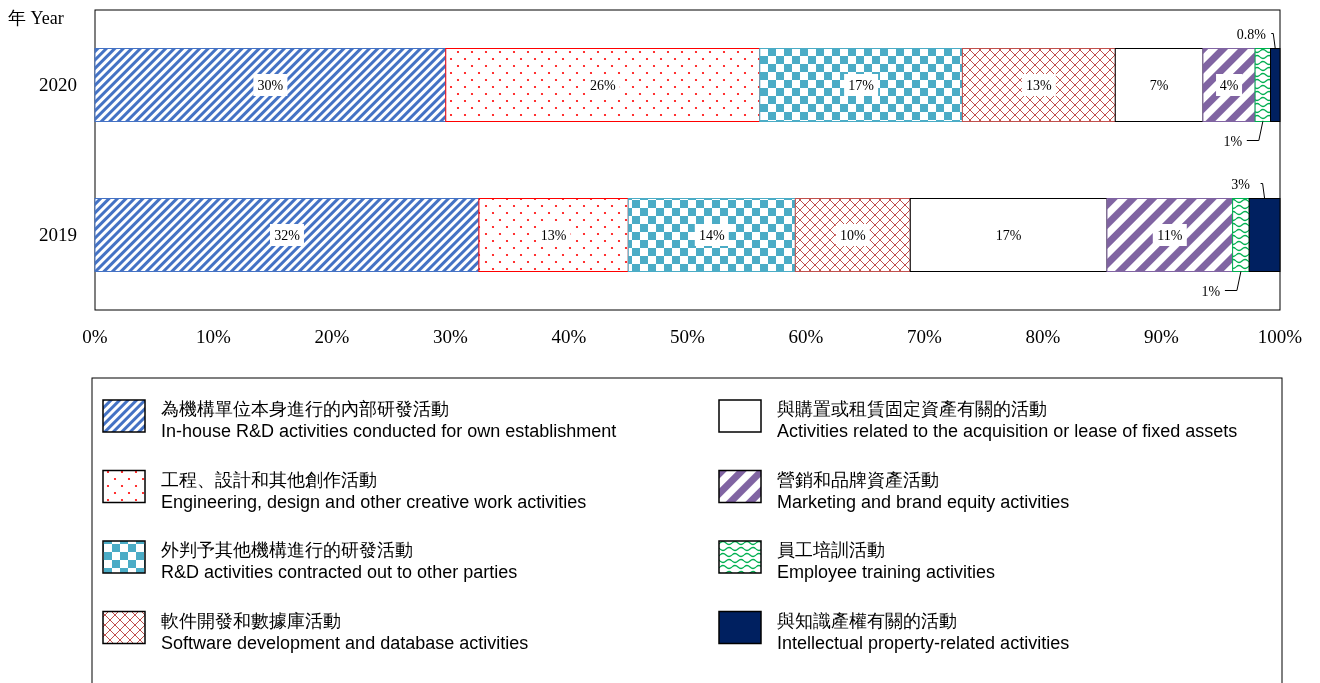  What do you see at coordinates (711, 235) in the screenshot?
I see `data-label: 14%` at bounding box center [711, 235].